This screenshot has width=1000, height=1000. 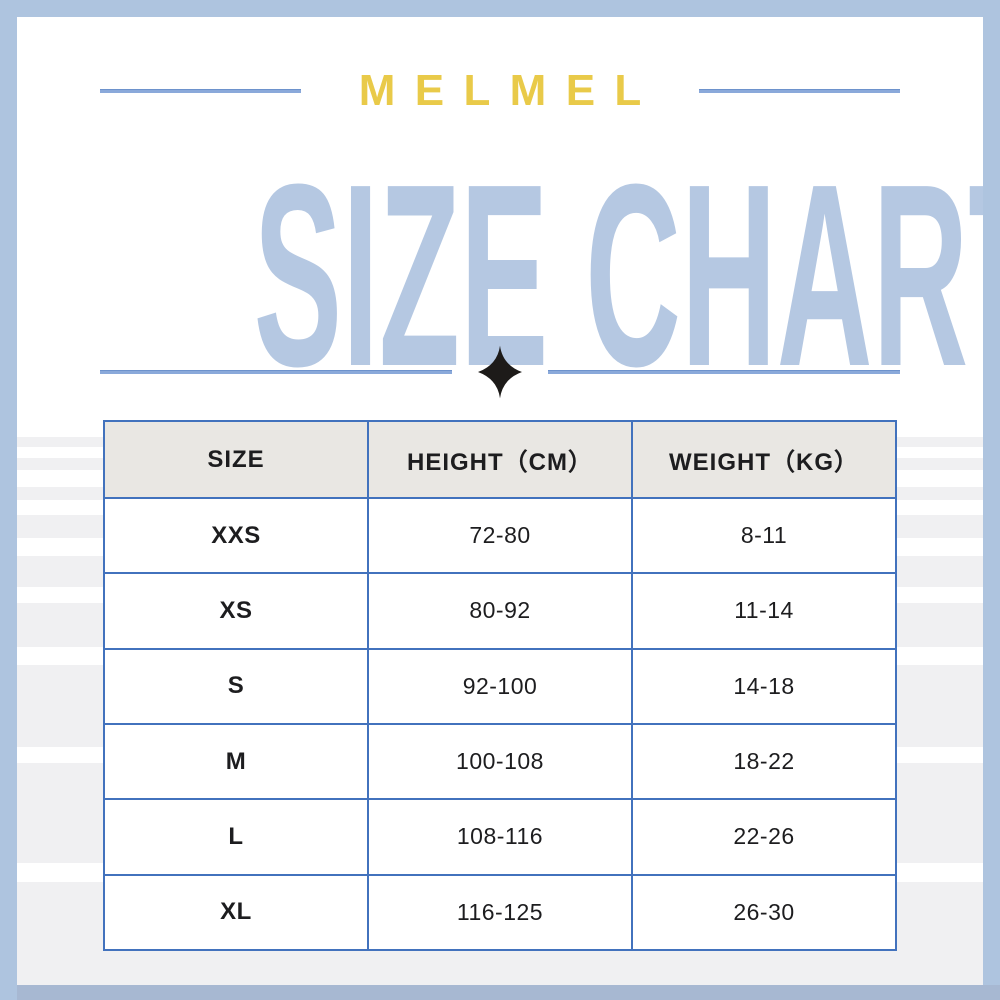 I want to click on size-cell: XS, so click(x=236, y=611).